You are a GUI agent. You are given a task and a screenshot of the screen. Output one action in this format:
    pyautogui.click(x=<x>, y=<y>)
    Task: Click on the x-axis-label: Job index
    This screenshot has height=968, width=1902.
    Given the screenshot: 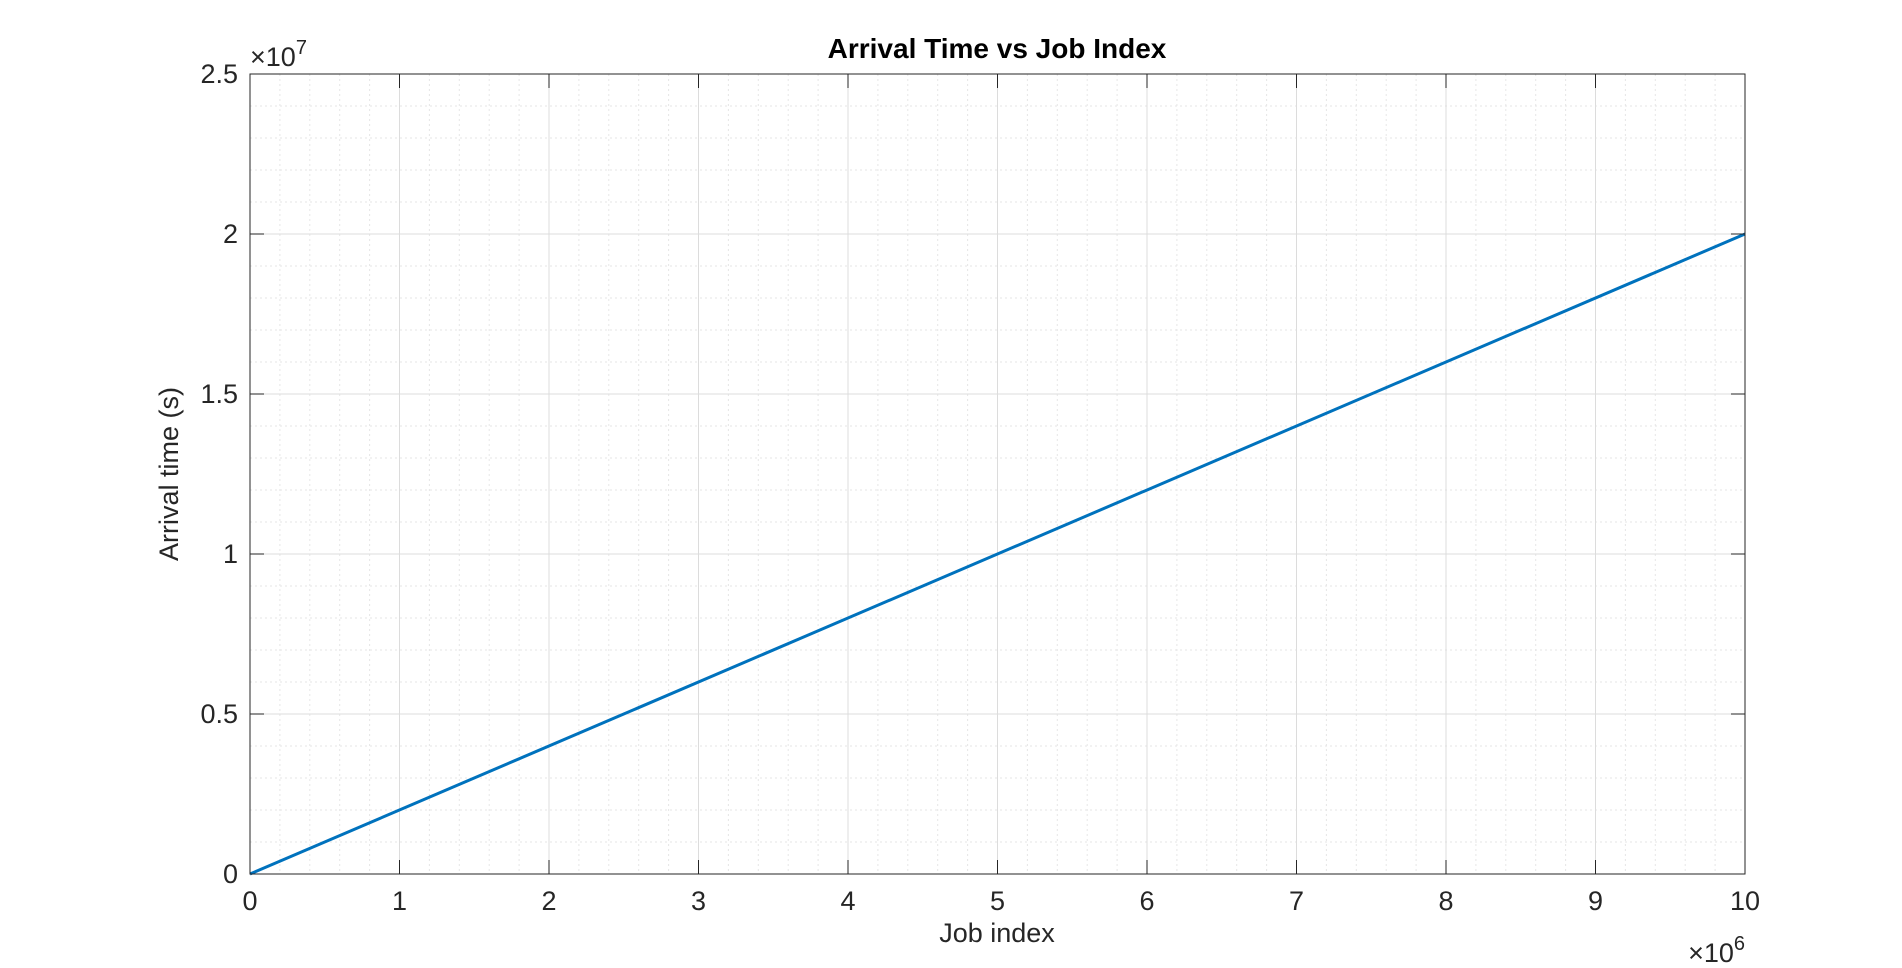 What is the action you would take?
    pyautogui.click(x=997, y=933)
    